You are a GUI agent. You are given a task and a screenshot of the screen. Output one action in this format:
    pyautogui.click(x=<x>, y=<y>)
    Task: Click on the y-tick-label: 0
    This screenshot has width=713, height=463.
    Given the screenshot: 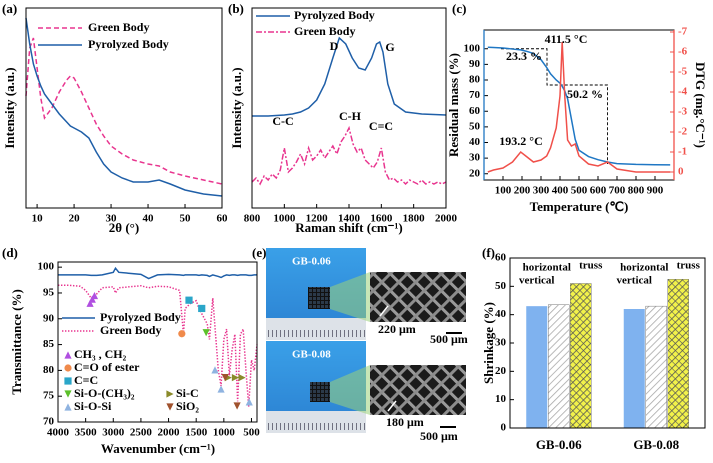 What is the action you would take?
    pyautogui.click(x=504, y=428)
    